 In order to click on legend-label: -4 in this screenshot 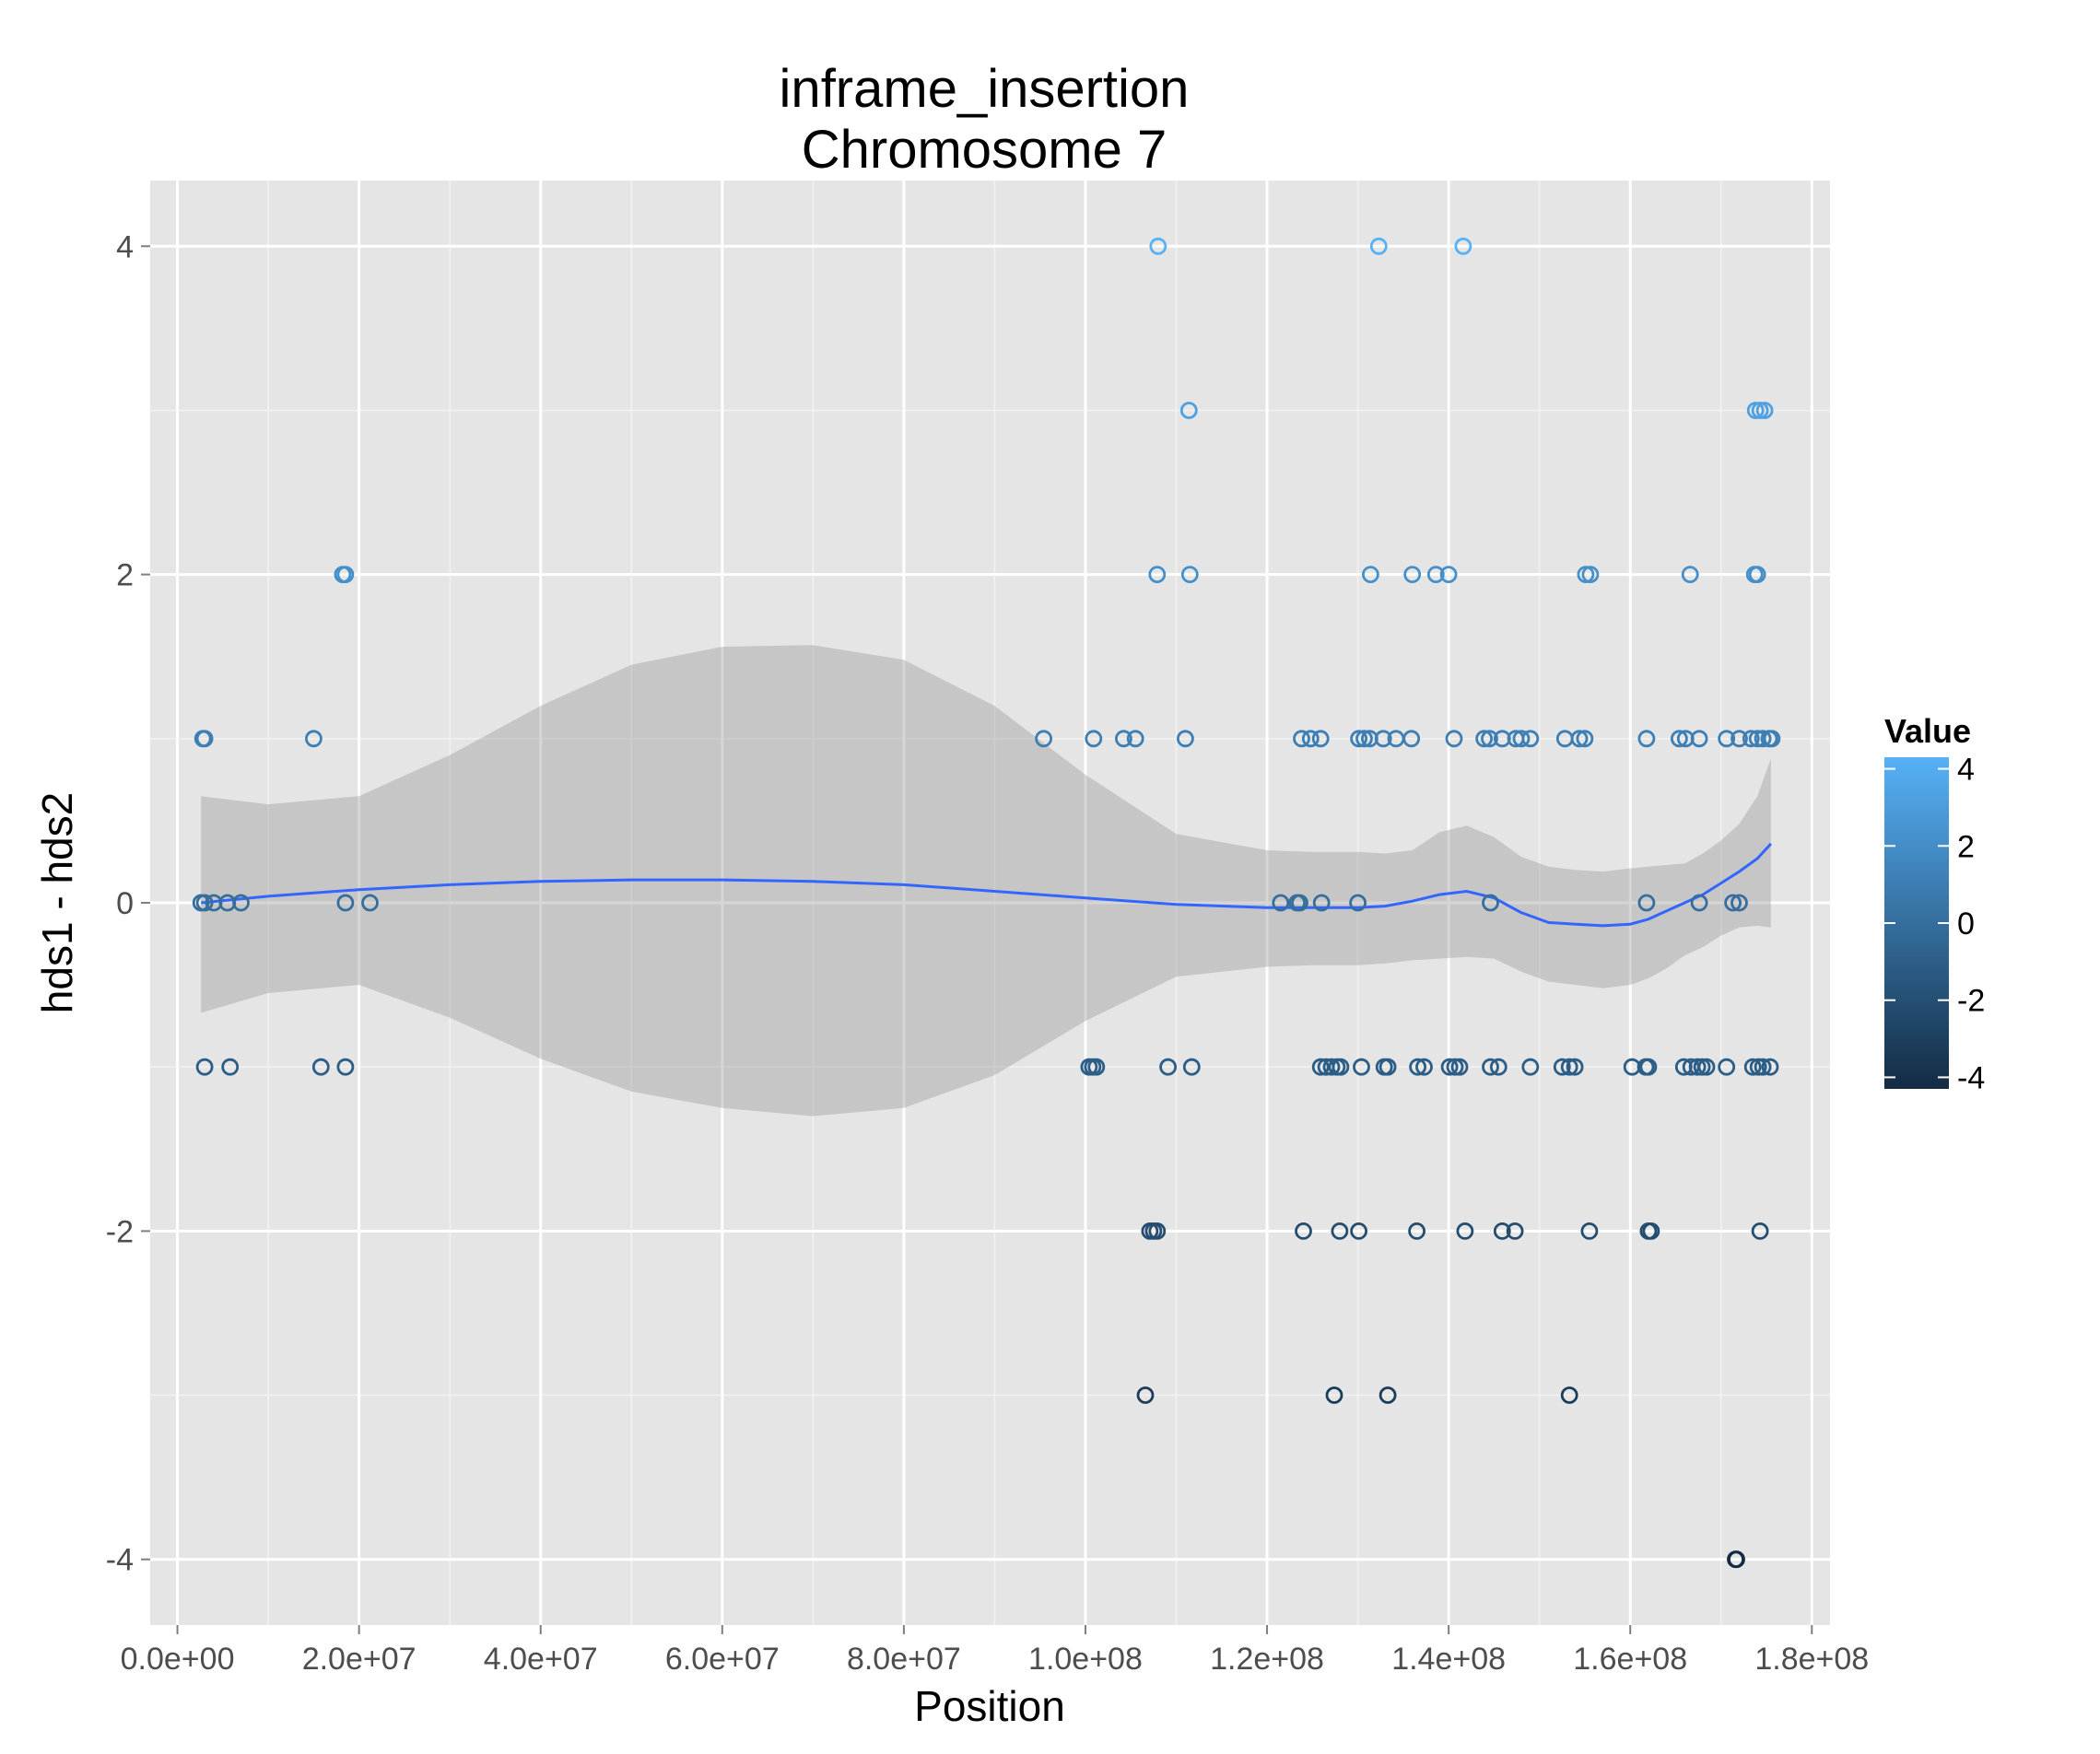, I will do `click(1971, 1077)`.